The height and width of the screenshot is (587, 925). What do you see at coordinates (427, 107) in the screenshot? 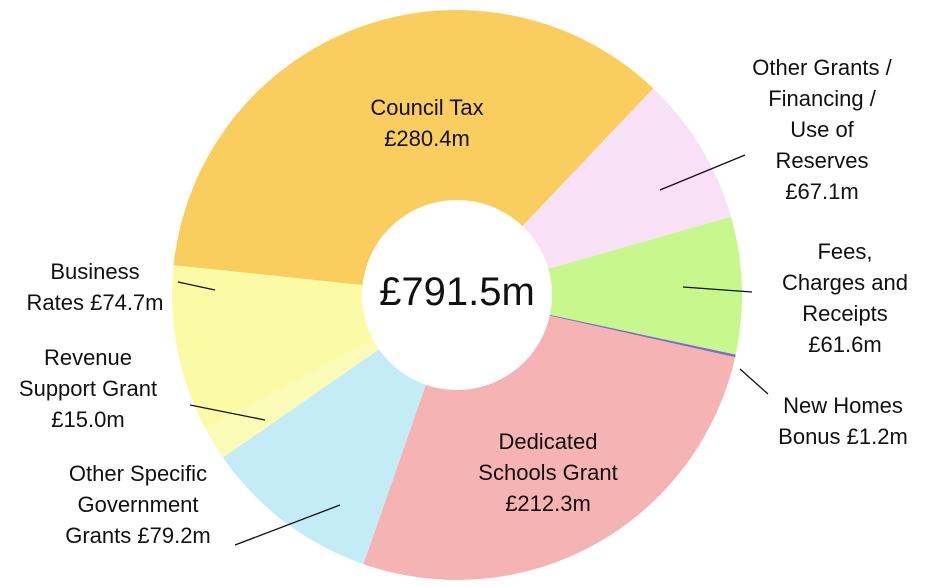
I see `category-name: Council Tax` at bounding box center [427, 107].